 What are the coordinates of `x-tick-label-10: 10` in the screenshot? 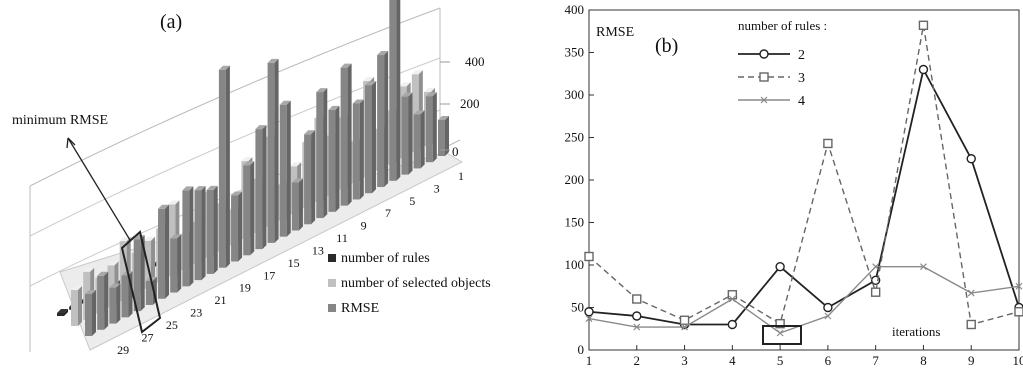 It's located at (1018, 359).